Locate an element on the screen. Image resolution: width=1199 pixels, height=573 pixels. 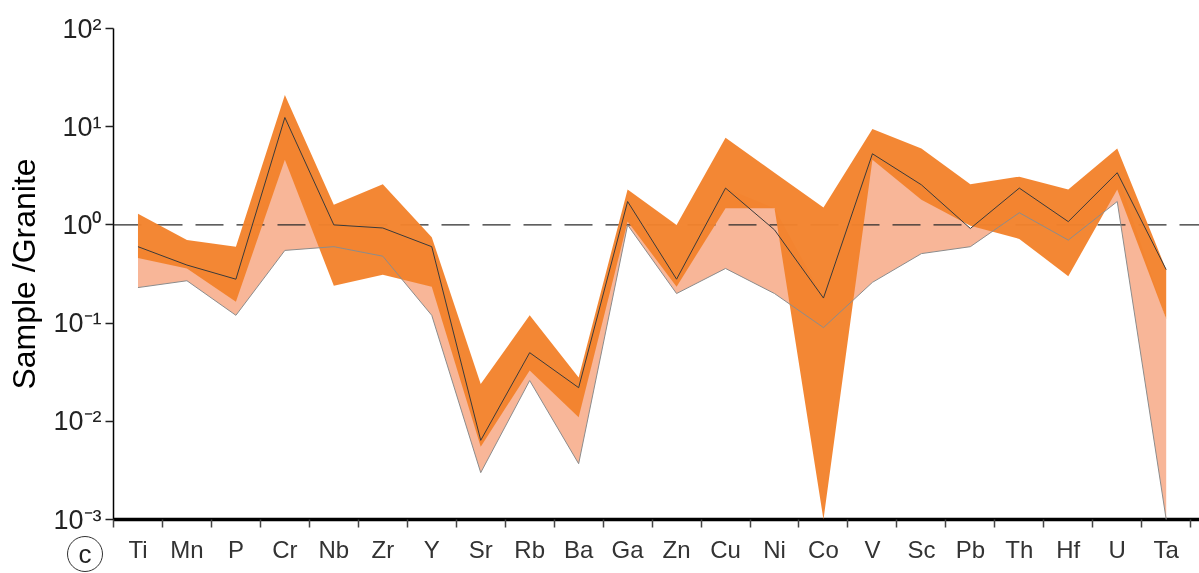
x-tick-label: Pb is located at coordinates (970, 549).